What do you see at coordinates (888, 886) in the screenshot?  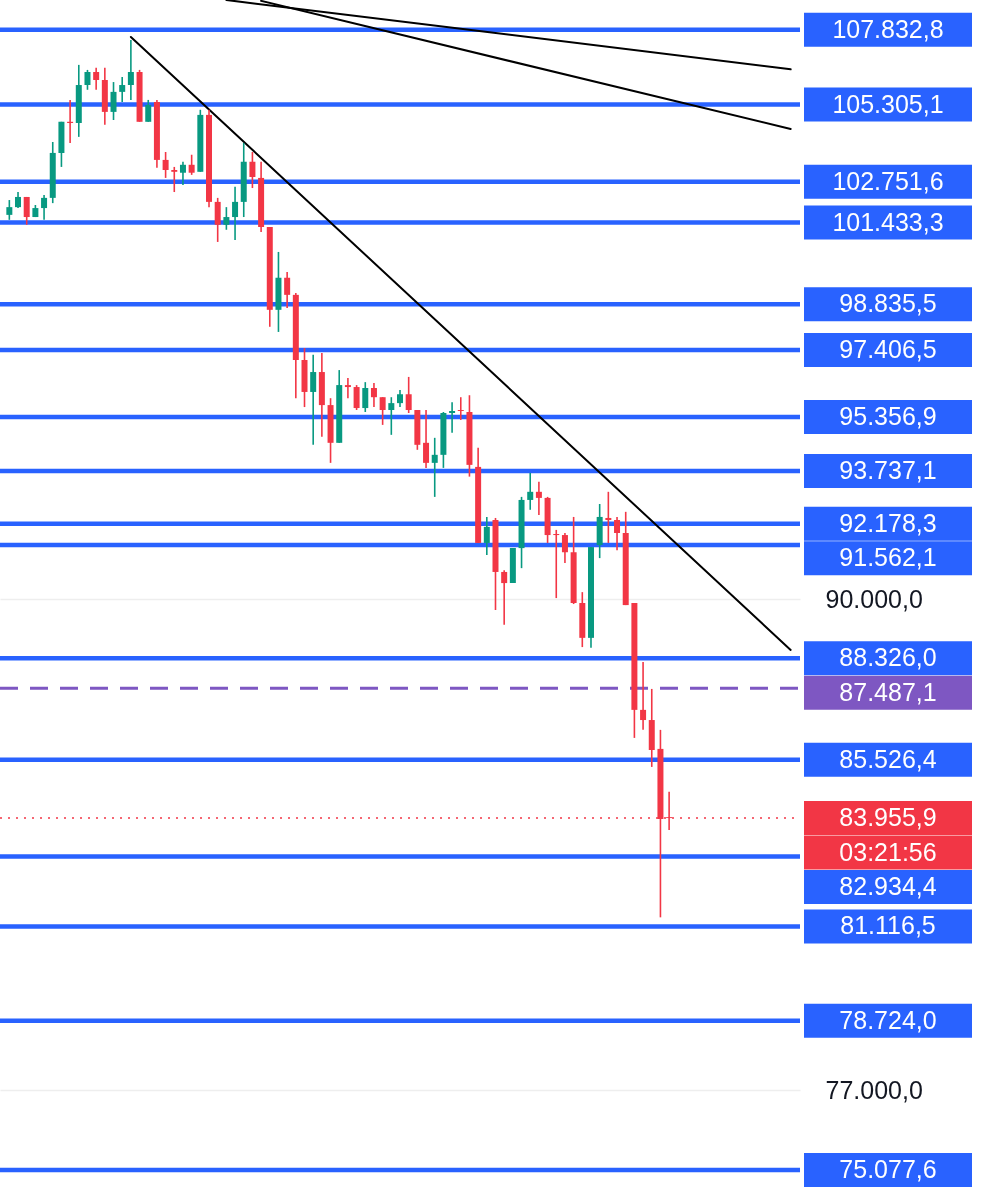 I see `ref-line-label: 82.934,4` at bounding box center [888, 886].